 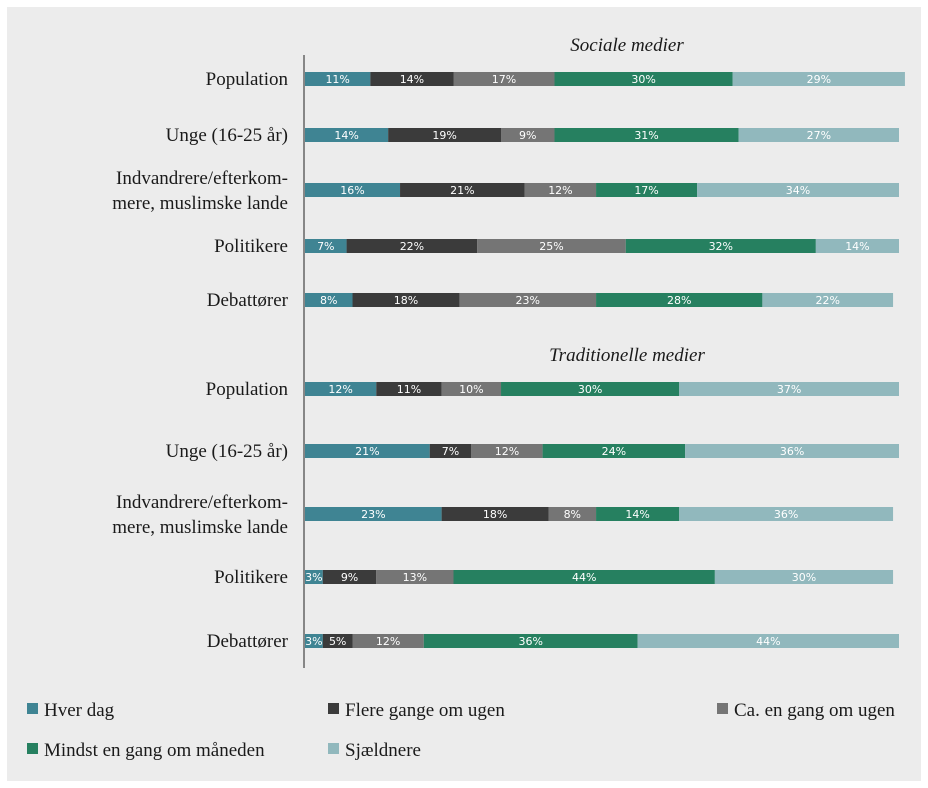 I want to click on data-label: 13%, so click(x=415, y=577).